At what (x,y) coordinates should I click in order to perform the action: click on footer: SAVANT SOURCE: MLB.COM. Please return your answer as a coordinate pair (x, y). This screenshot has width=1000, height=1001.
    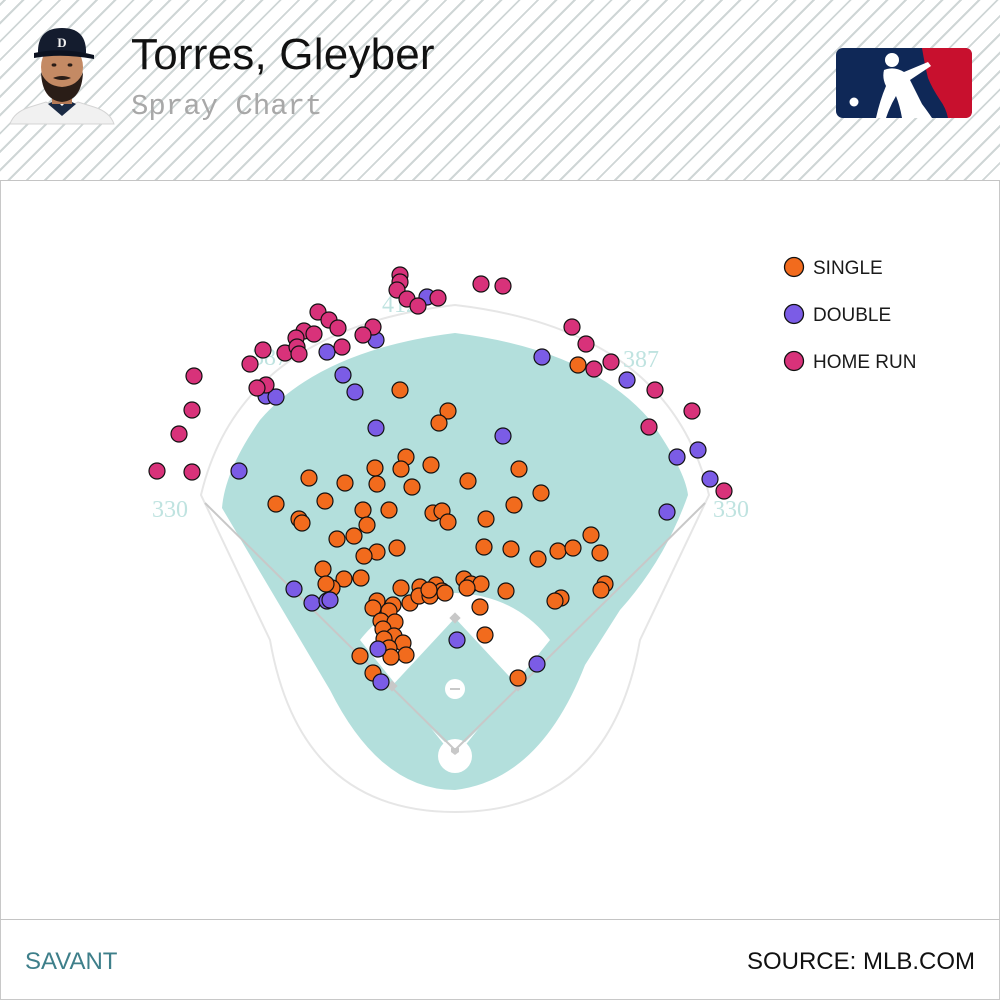
    Looking at the image, I should click on (500, 960).